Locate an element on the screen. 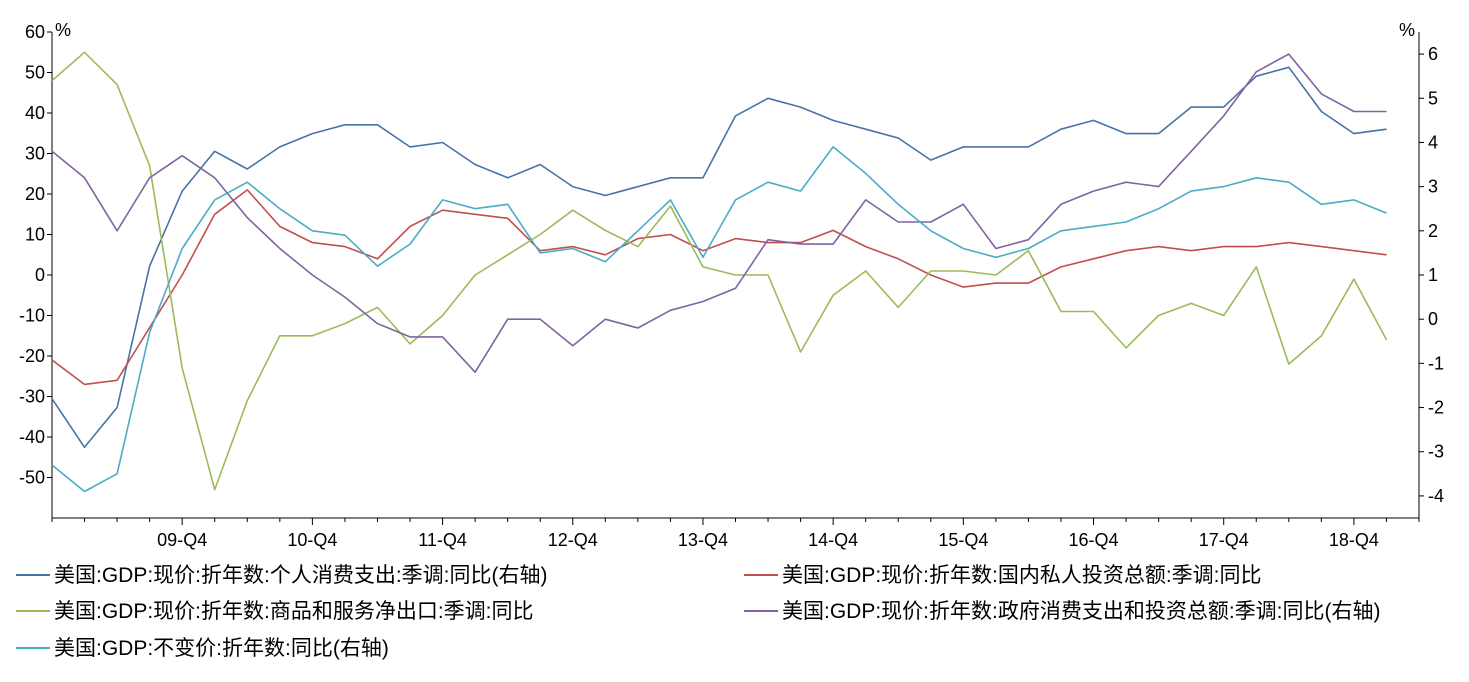 Image resolution: width=1469 pixels, height=682 pixels. x-tick-label: 13-Q4 is located at coordinates (703, 540).